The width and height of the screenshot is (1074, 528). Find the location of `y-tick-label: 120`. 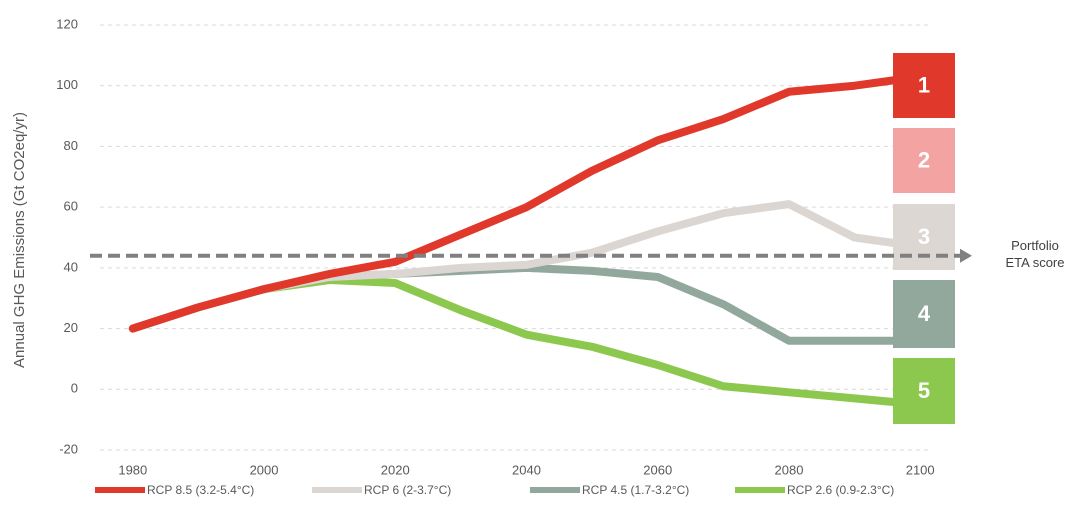

y-tick-label: 120 is located at coordinates (67, 23).